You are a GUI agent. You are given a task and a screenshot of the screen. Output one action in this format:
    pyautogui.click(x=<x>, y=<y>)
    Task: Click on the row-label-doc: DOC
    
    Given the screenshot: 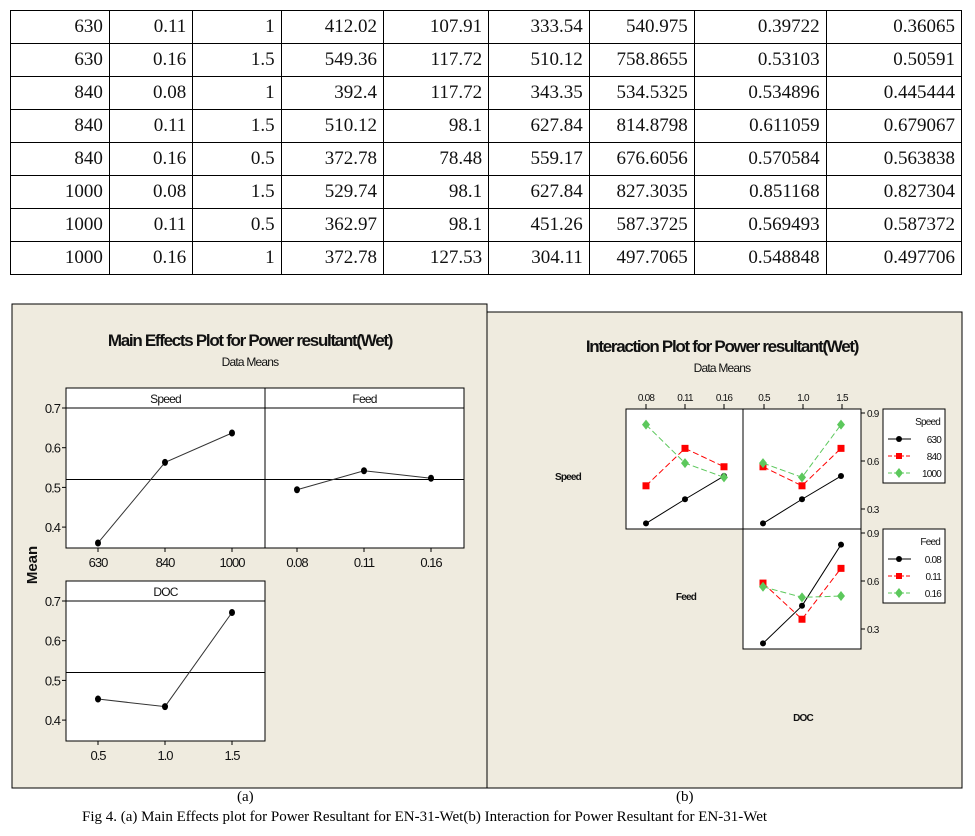 What is the action you would take?
    pyautogui.click(x=803, y=718)
    